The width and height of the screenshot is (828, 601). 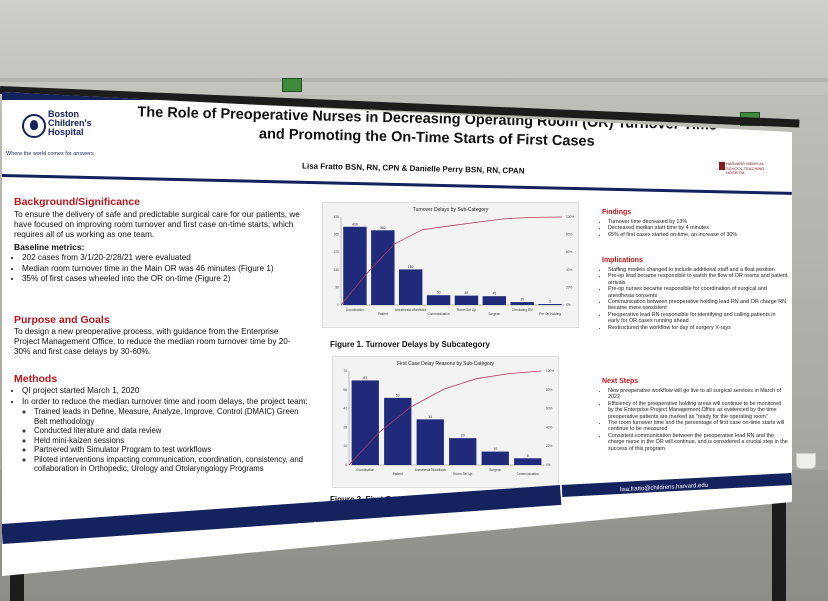 What do you see at coordinates (77, 202) in the screenshot?
I see `background-heading: Background/Significance` at bounding box center [77, 202].